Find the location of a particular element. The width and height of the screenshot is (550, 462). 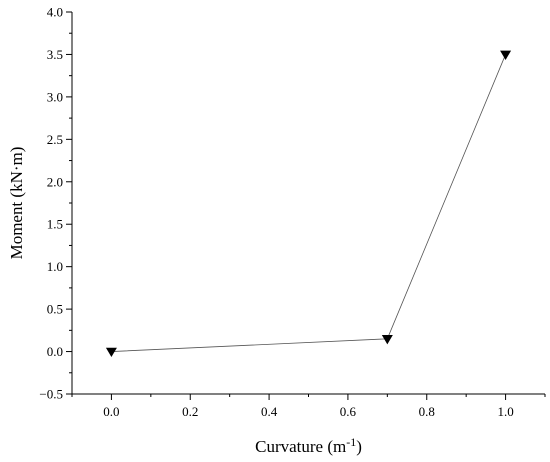

x-tick-label: 0.2 is located at coordinates (190, 411).